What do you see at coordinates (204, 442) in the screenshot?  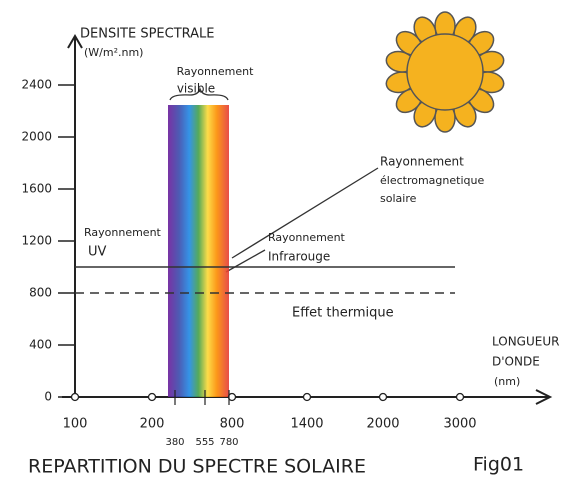 I see `x-minor-tick-label: 555` at bounding box center [204, 442].